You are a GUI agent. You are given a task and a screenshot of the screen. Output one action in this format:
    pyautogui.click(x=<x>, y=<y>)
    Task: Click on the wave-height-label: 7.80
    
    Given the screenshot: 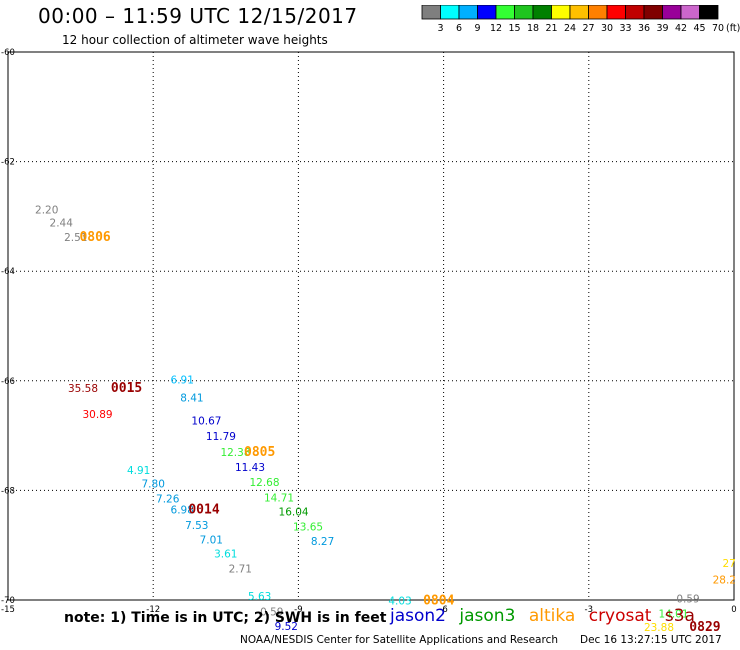 What is the action you would take?
    pyautogui.click(x=153, y=485)
    